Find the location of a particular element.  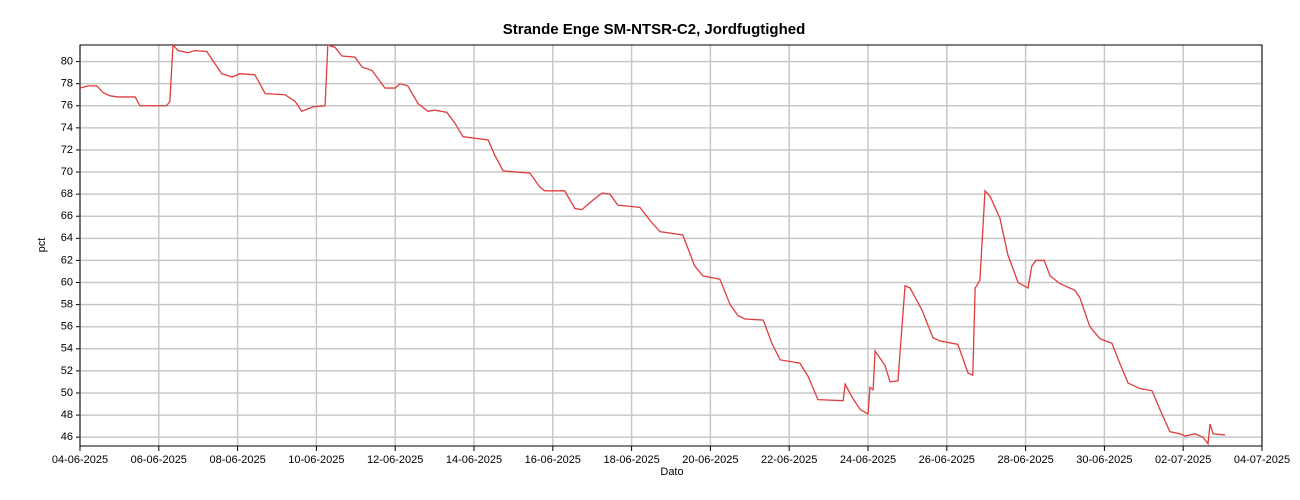

y-tick-label: 60 is located at coordinates (67, 282).